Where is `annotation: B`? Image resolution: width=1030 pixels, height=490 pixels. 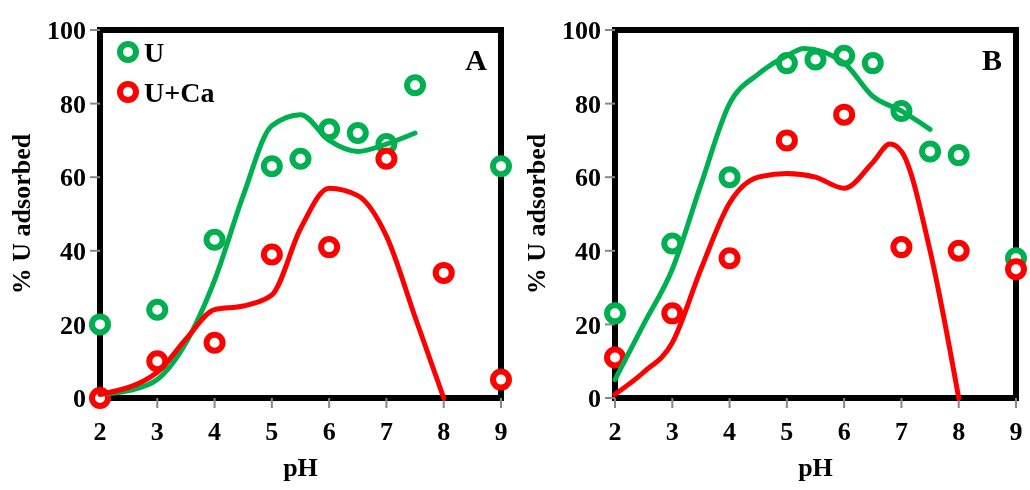 annotation: B is located at coordinates (991, 59).